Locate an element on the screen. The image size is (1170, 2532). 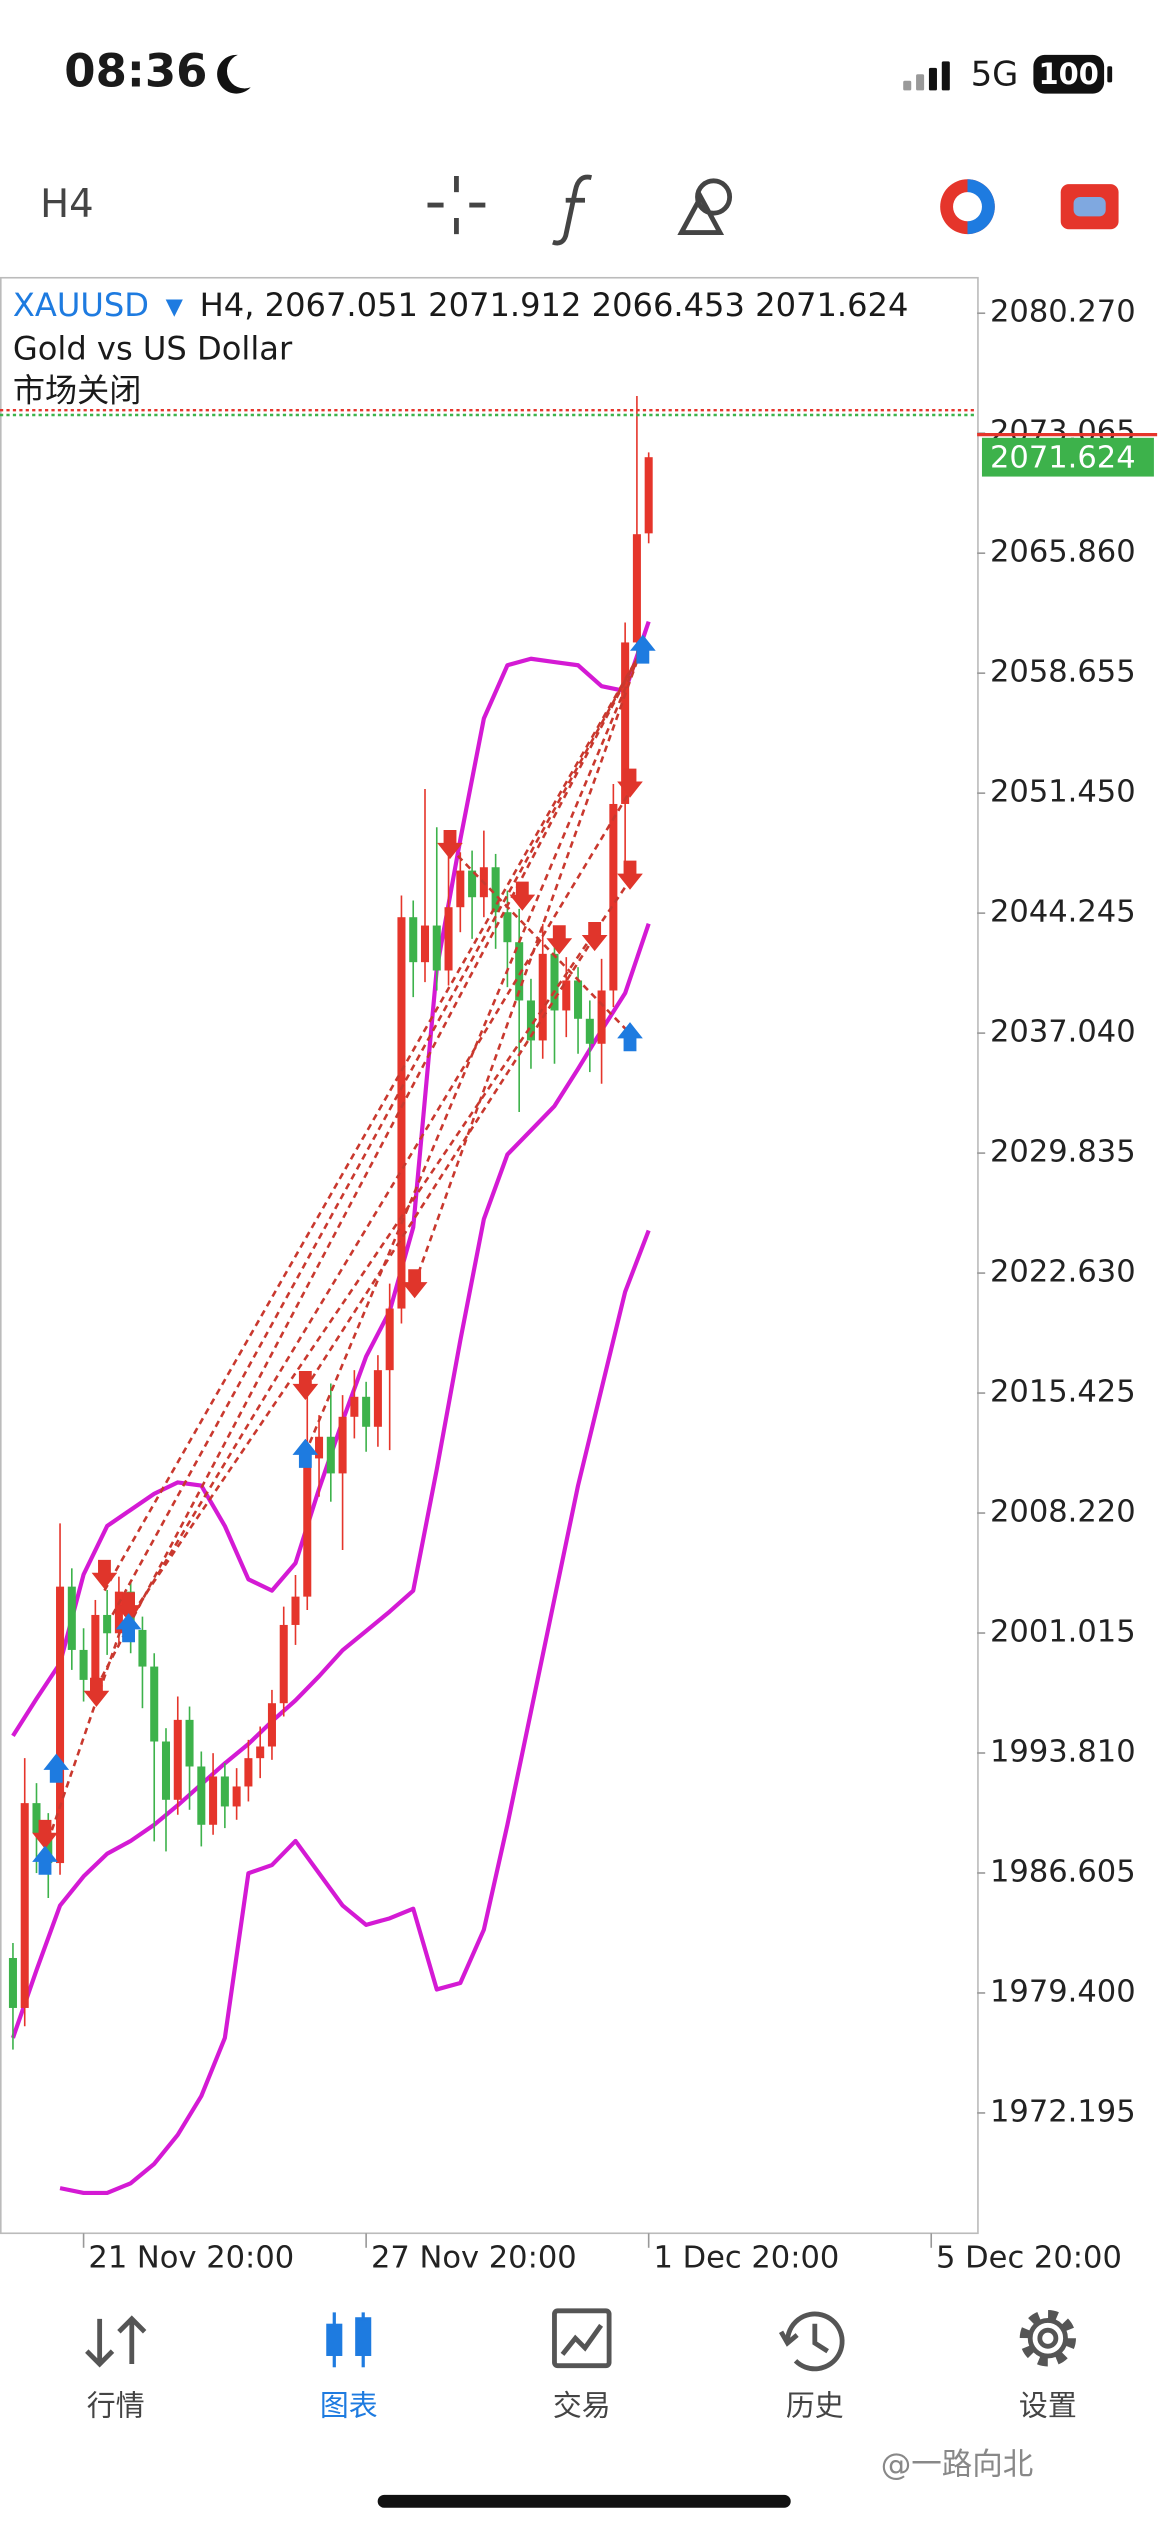
y-tick-label: 2051.450 is located at coordinates (1063, 792).